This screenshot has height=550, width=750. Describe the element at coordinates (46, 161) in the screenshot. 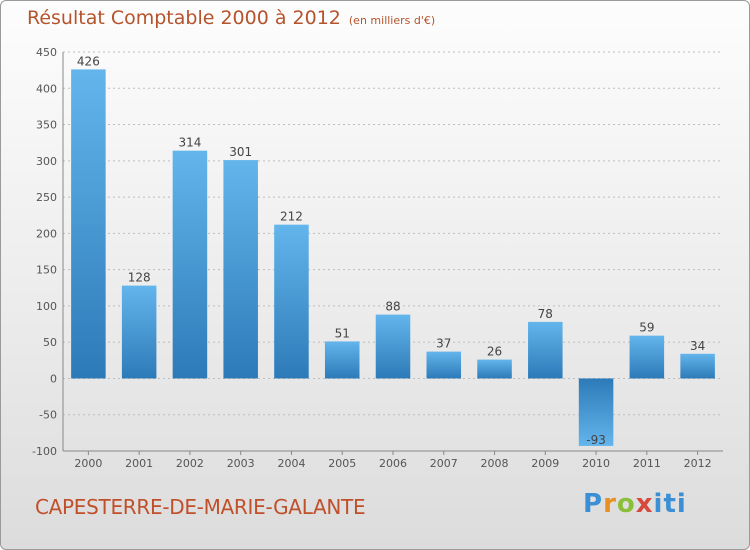

I see `y-tick-label: 300` at that location.